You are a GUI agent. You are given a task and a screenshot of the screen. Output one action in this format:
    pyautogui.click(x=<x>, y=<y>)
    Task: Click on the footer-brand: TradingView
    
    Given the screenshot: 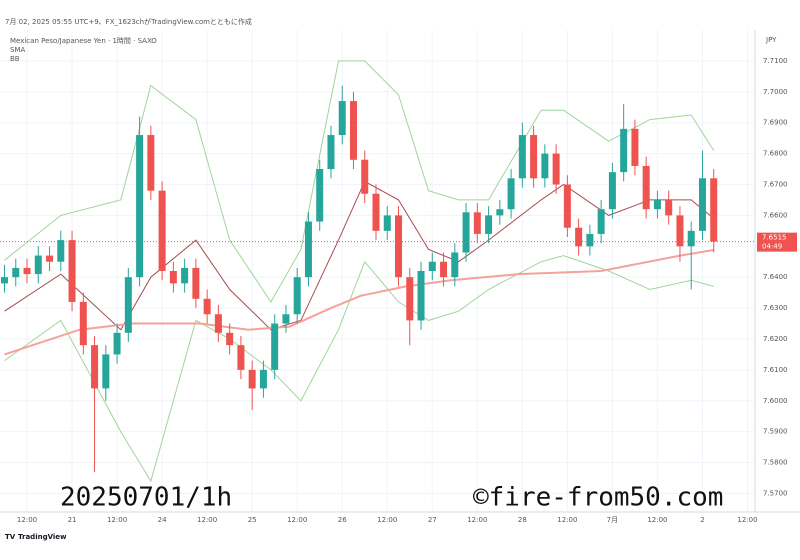 What is the action you would take?
    pyautogui.click(x=42, y=537)
    